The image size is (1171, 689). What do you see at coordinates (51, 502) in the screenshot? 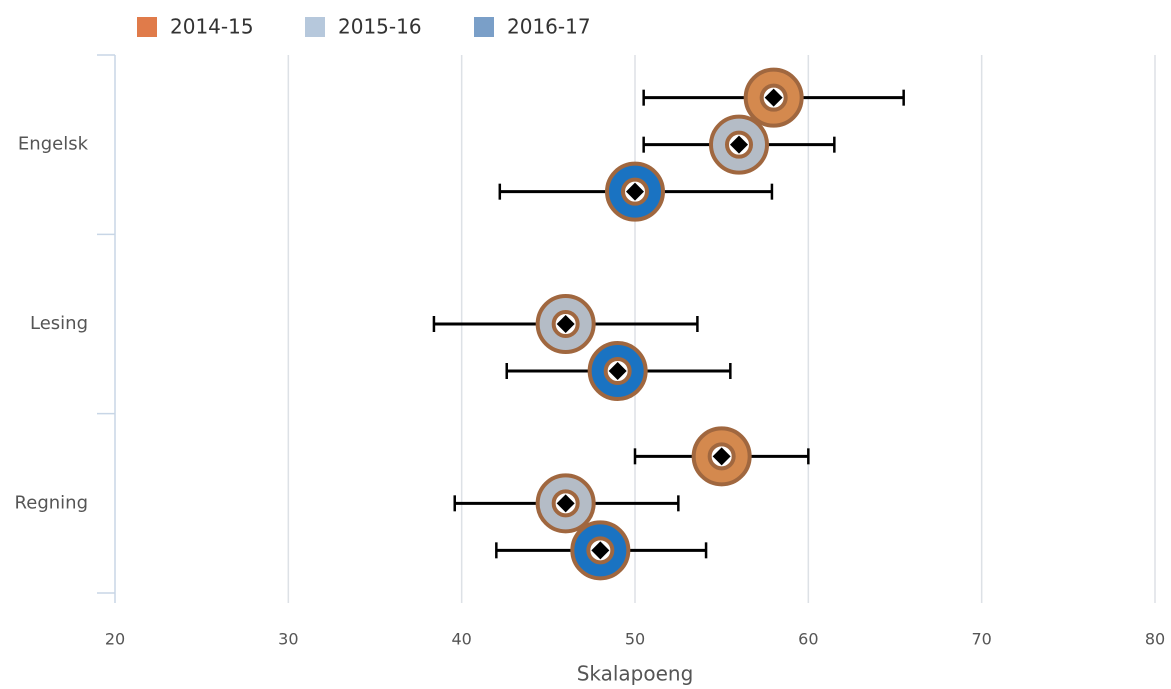
I see `y-tick-label: Regning` at bounding box center [51, 502].